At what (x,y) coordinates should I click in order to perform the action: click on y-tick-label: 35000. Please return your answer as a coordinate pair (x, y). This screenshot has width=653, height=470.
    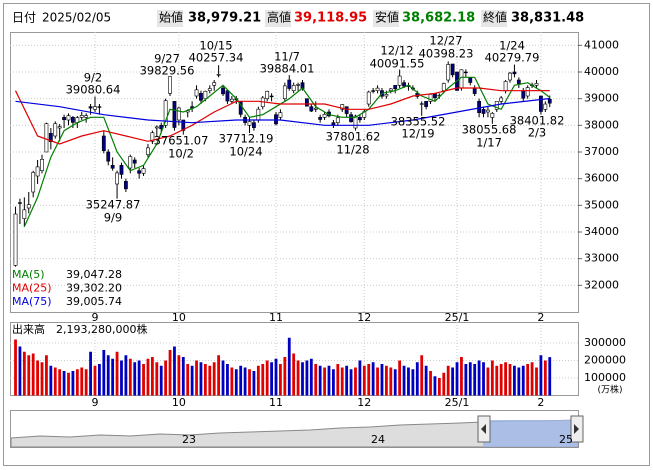
    Looking at the image, I should click on (601, 204).